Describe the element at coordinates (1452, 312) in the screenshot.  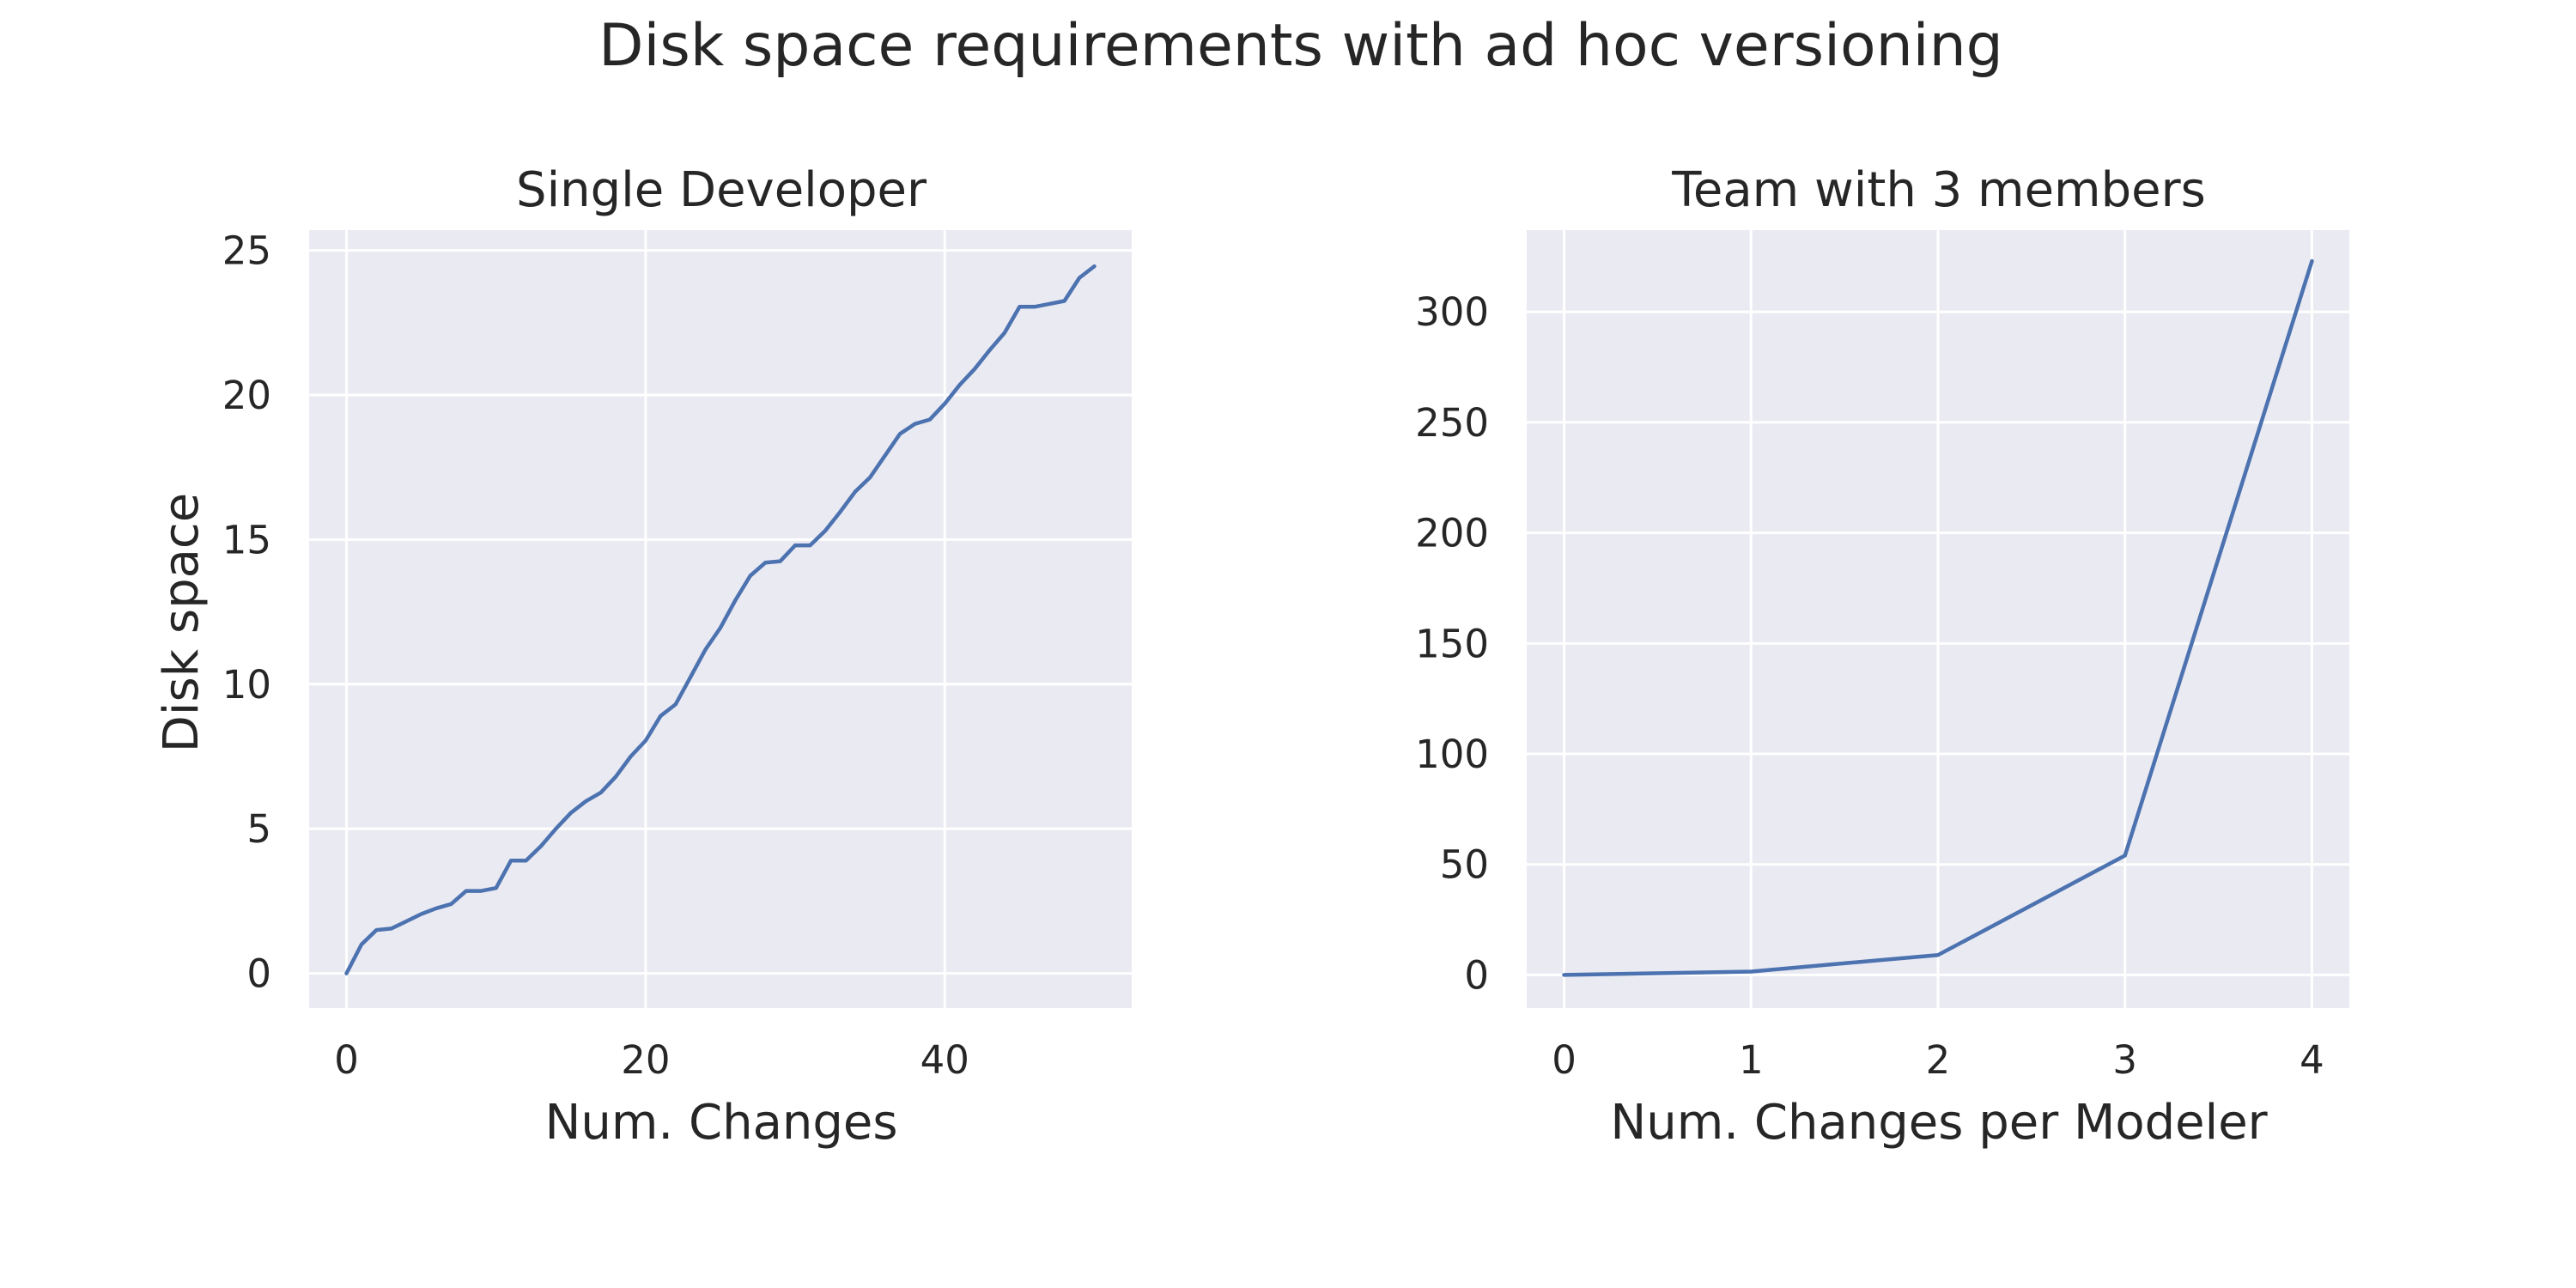
I see `y-tick-label: 300` at that location.